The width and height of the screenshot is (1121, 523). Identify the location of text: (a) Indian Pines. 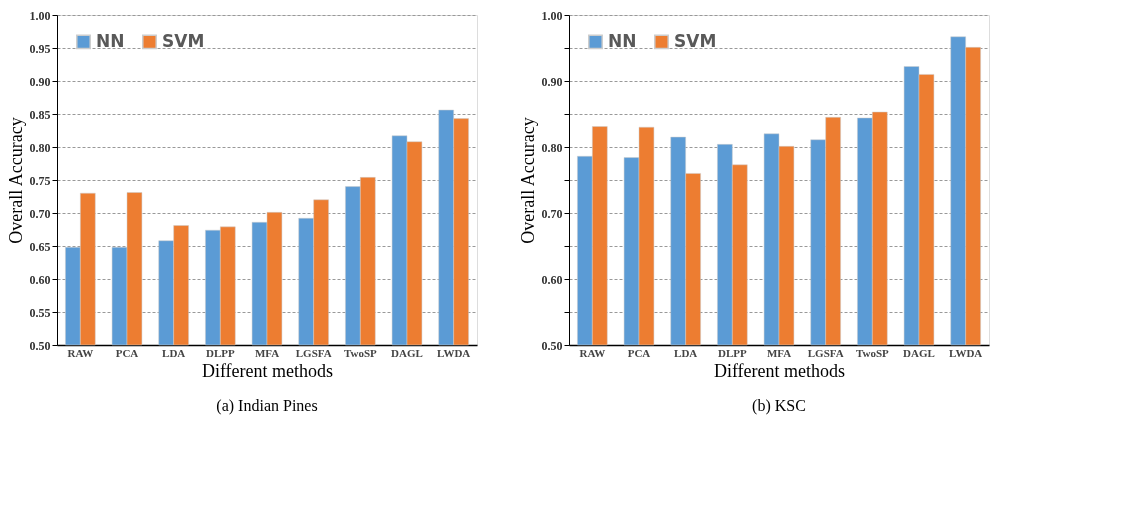
(267, 406).